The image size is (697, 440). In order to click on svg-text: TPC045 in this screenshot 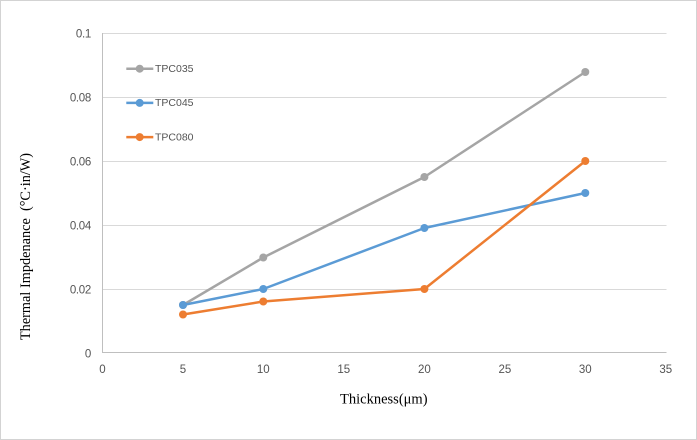, I will do `click(174, 103)`.